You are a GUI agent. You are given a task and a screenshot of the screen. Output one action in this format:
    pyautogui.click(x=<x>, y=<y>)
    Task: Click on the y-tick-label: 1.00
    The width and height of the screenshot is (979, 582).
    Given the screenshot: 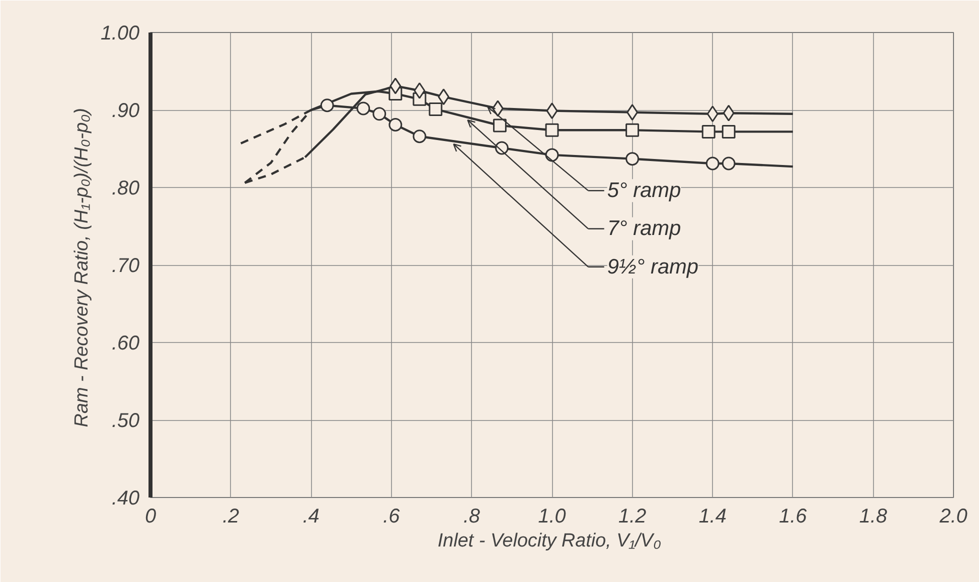 What is the action you would take?
    pyautogui.click(x=120, y=33)
    